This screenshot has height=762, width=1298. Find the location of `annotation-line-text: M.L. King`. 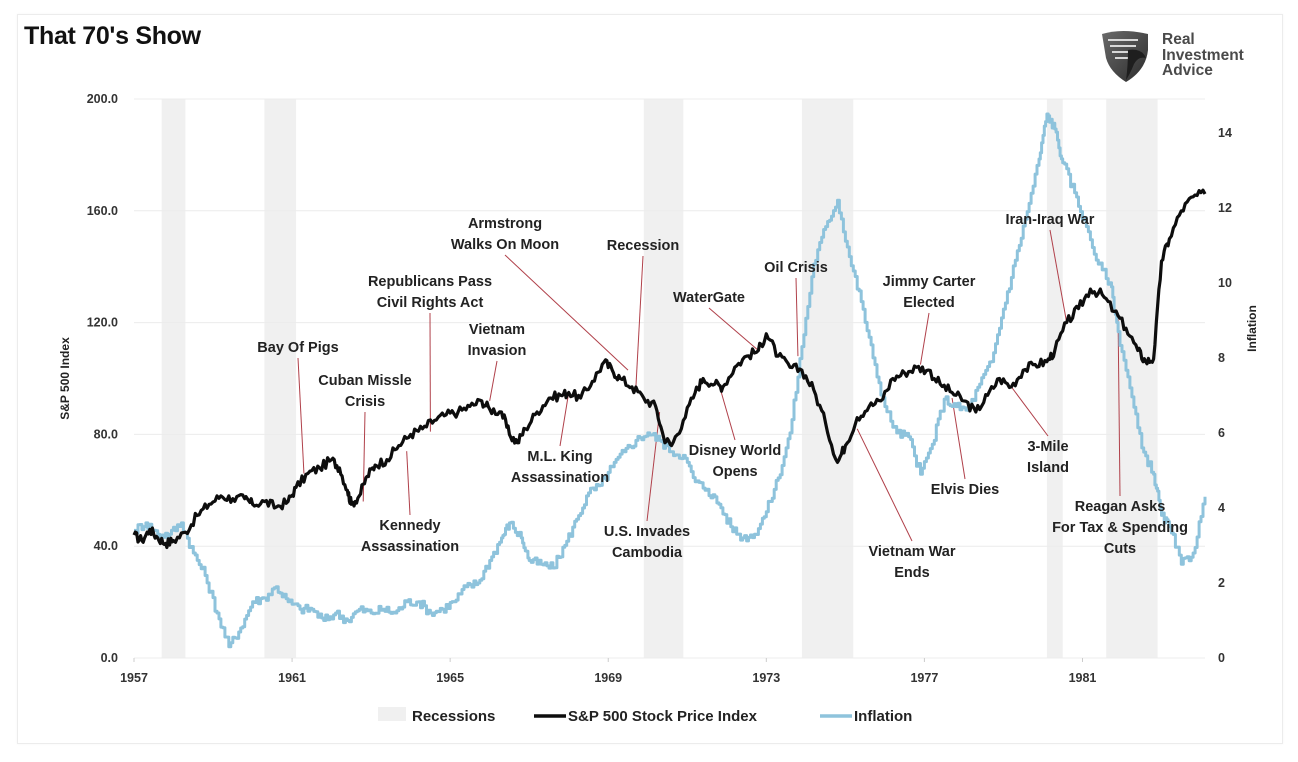

annotation-line-text: M.L. King is located at coordinates (559, 457).